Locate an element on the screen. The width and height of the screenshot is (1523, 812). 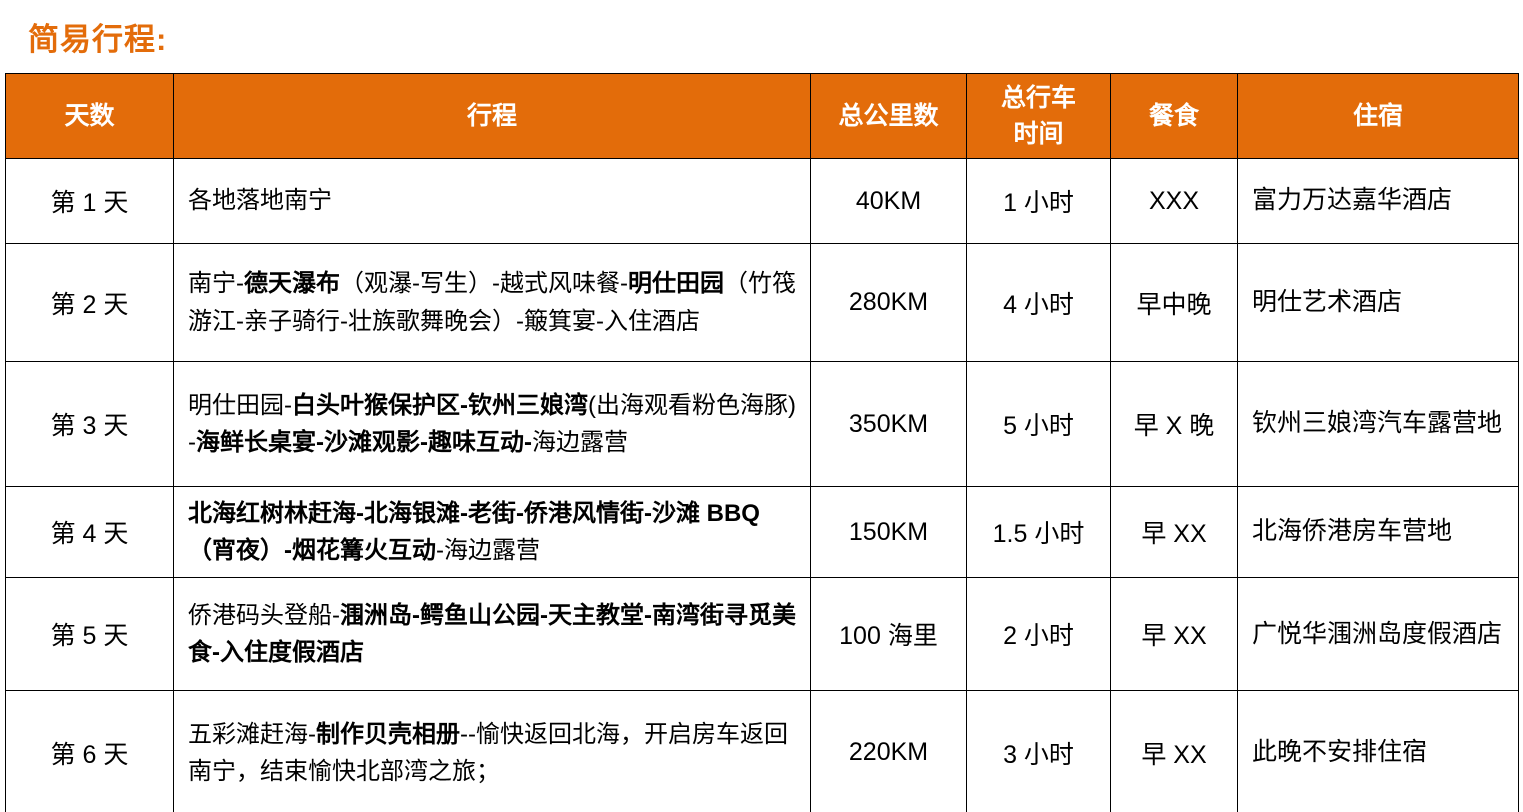
itinerary-cell: 侨港码头登船-涠洲岛-鳄鱼山公园-天主教堂-南湾街寻觅美食-入住度假酒店 is located at coordinates (492, 634).